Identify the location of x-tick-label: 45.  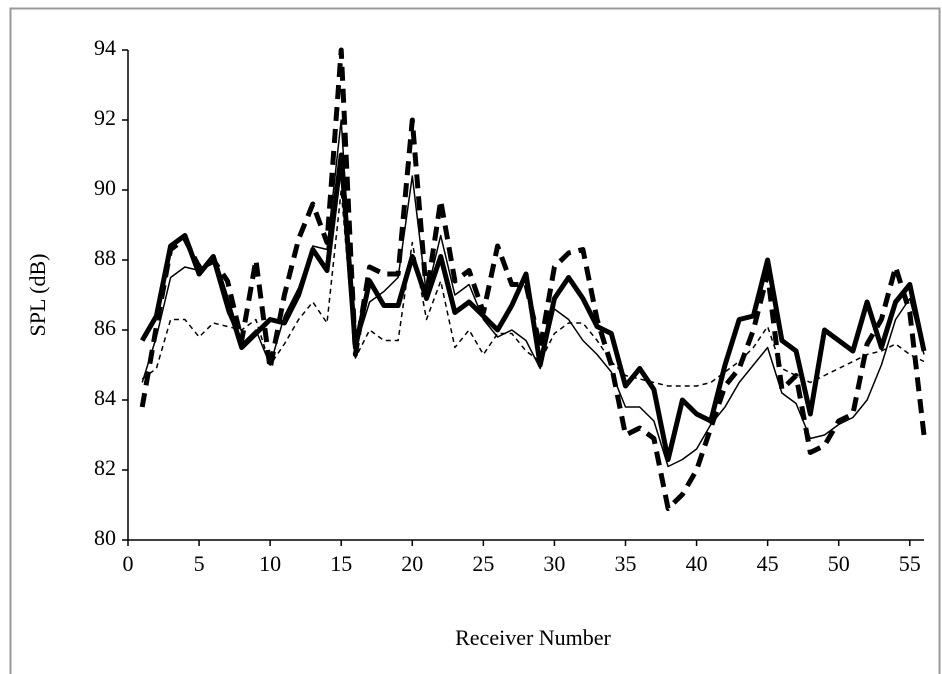
(768, 563).